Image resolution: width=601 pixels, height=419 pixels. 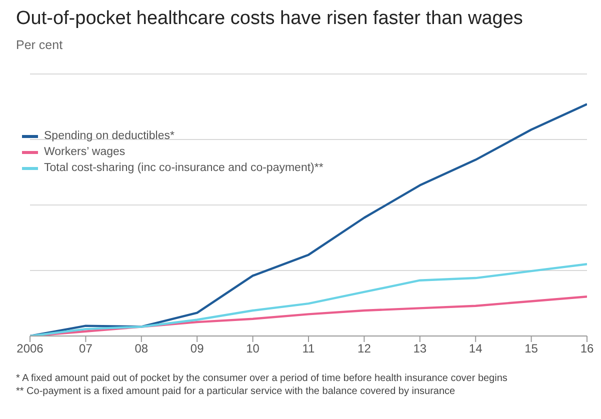 What do you see at coordinates (531, 349) in the screenshot?
I see `x-tick-label: 15` at bounding box center [531, 349].